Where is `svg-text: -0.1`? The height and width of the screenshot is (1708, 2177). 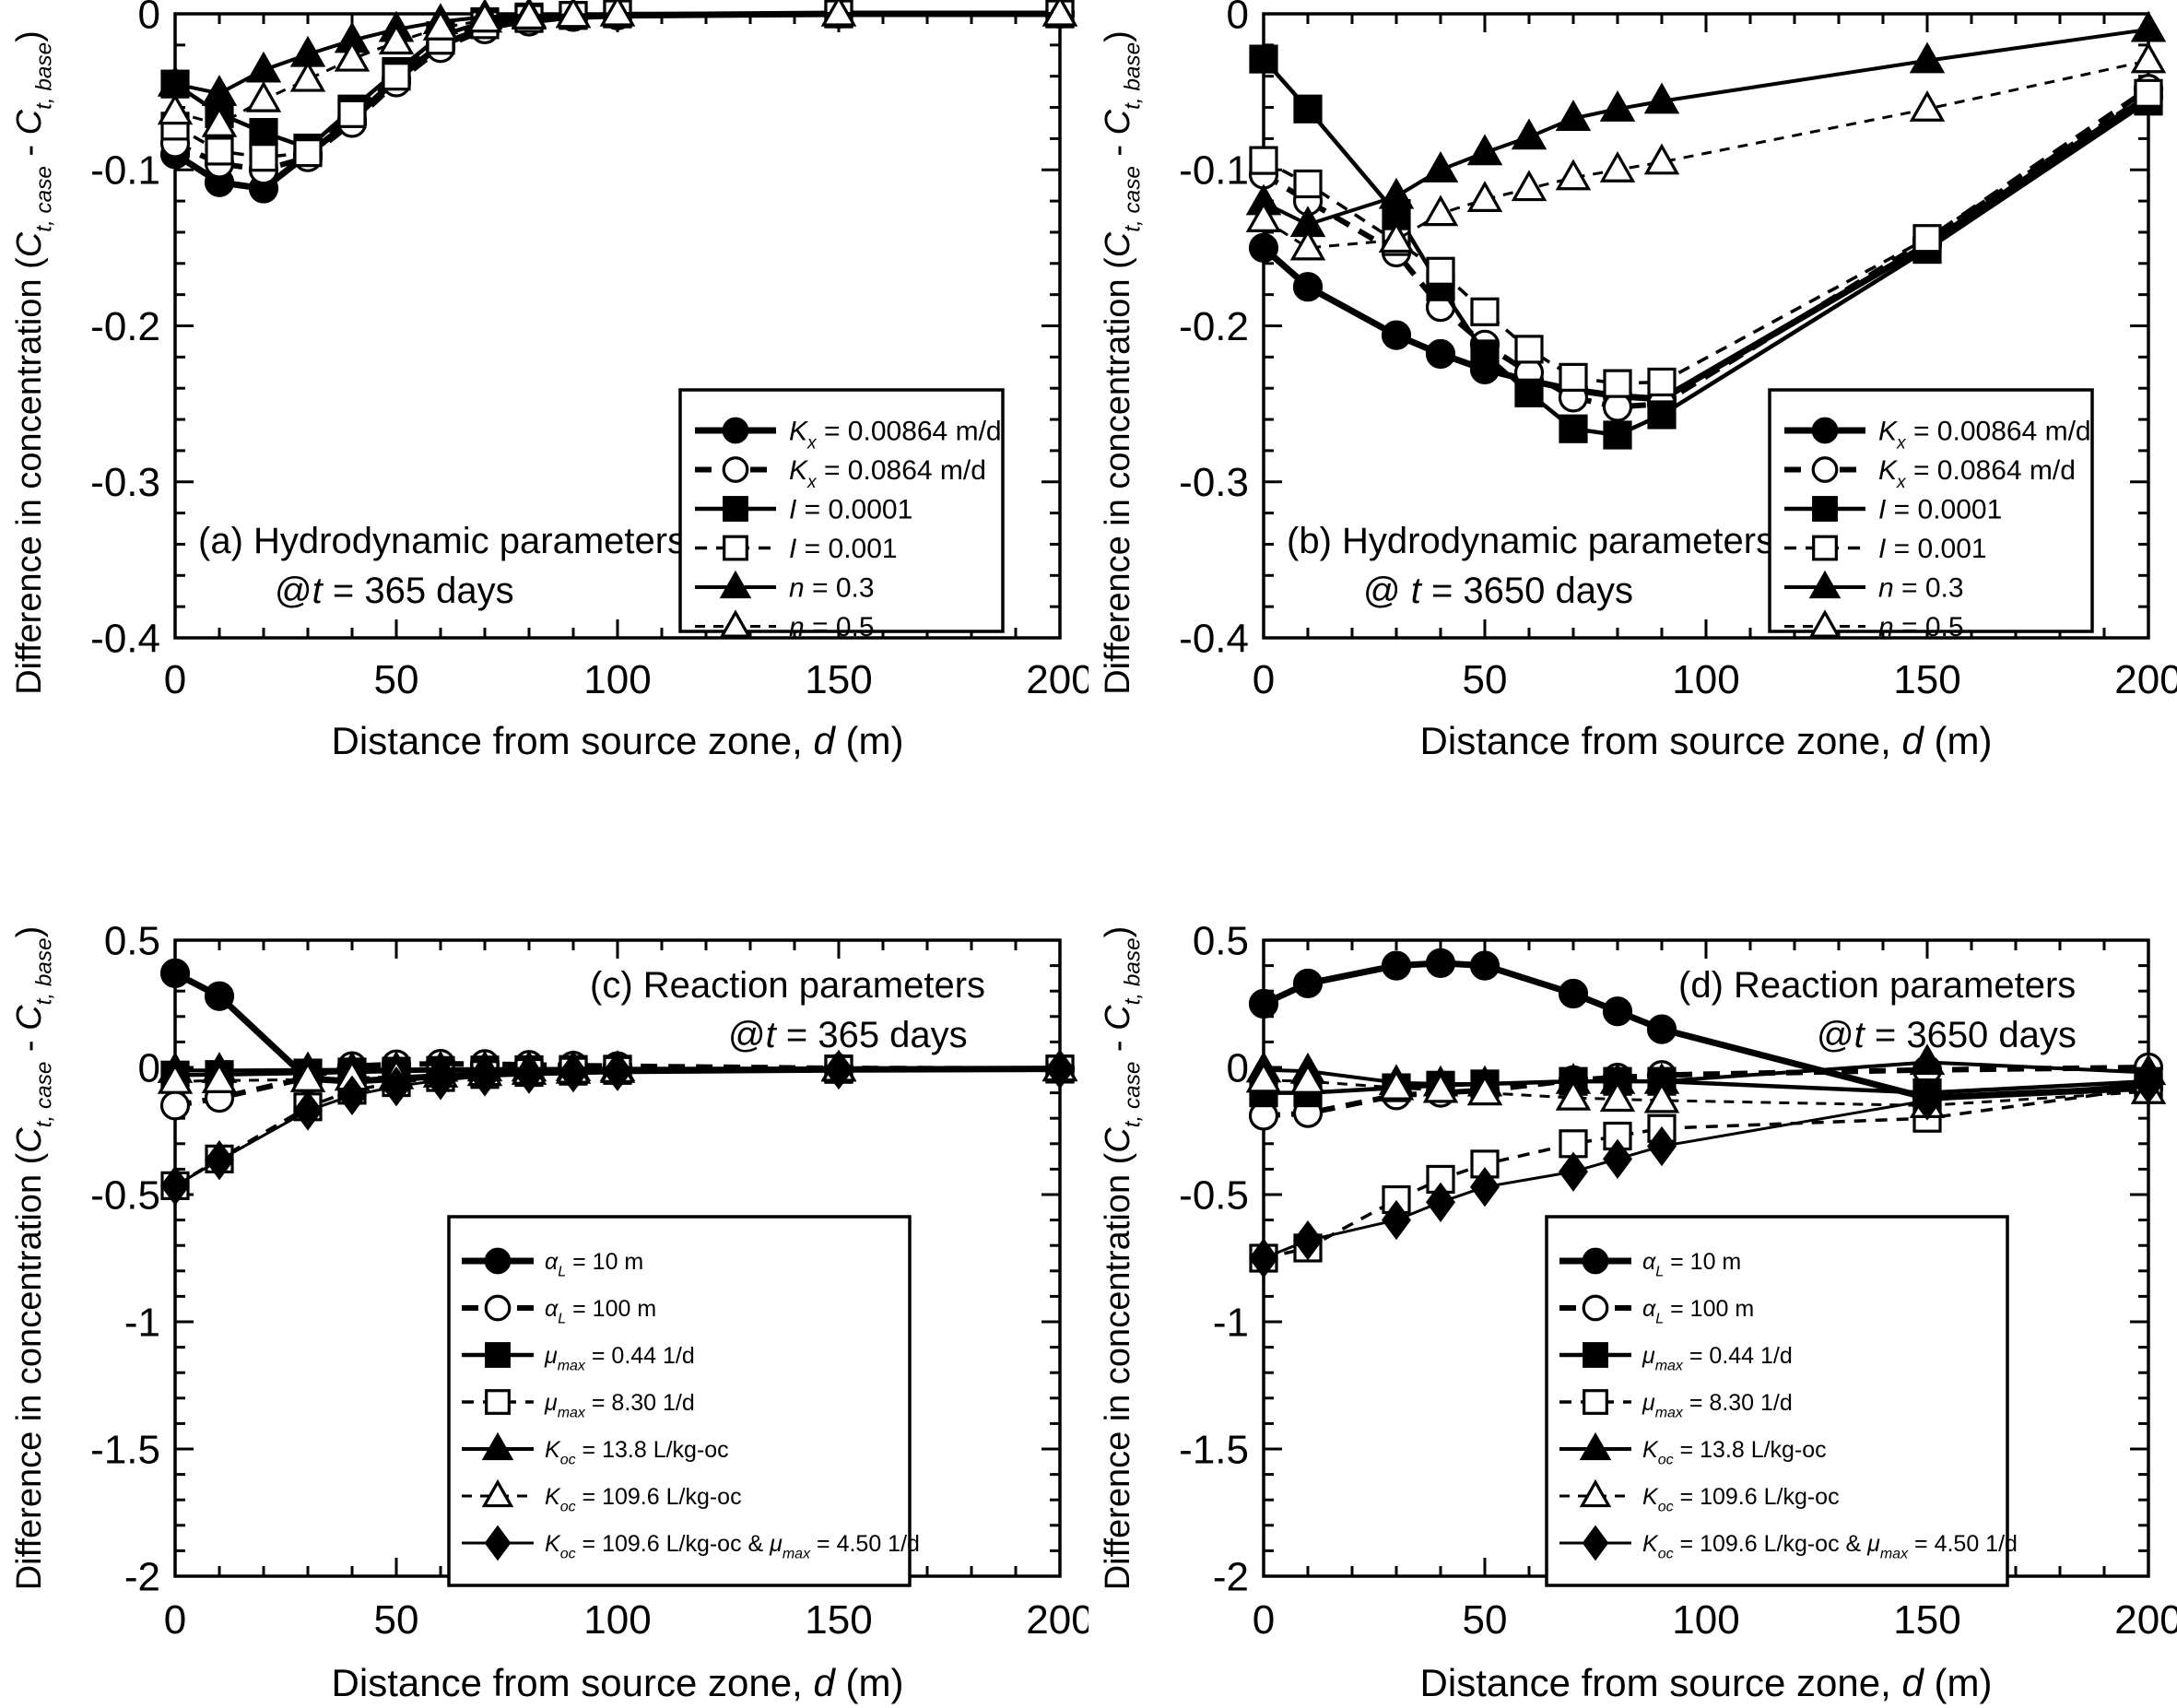 svg-text: -0.1 is located at coordinates (1214, 171).